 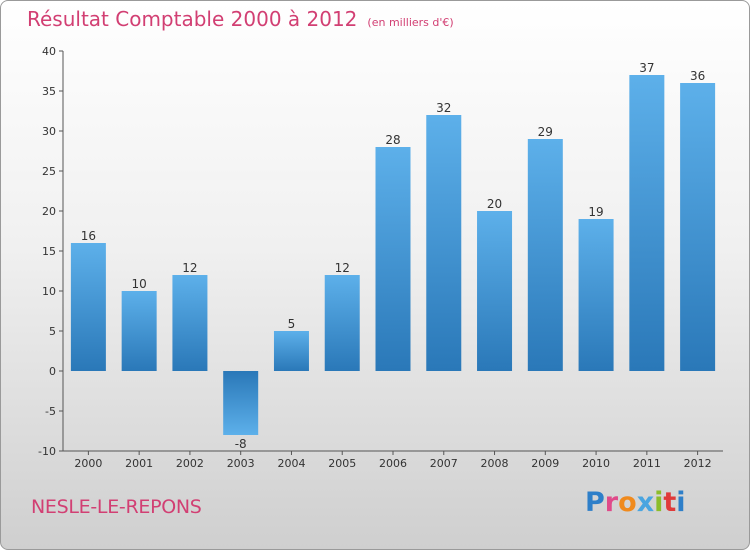 I want to click on data-label: 37, so click(x=646, y=68).